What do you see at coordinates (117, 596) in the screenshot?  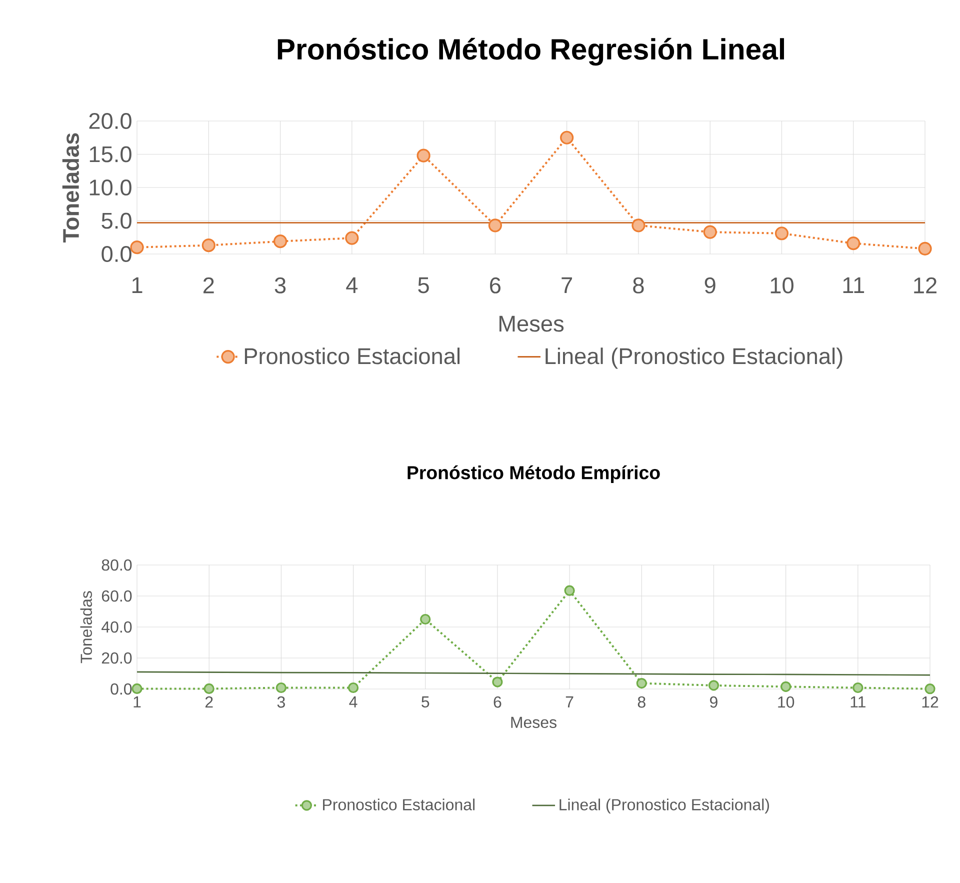 I see `y-tick-label: 60.0` at bounding box center [117, 596].